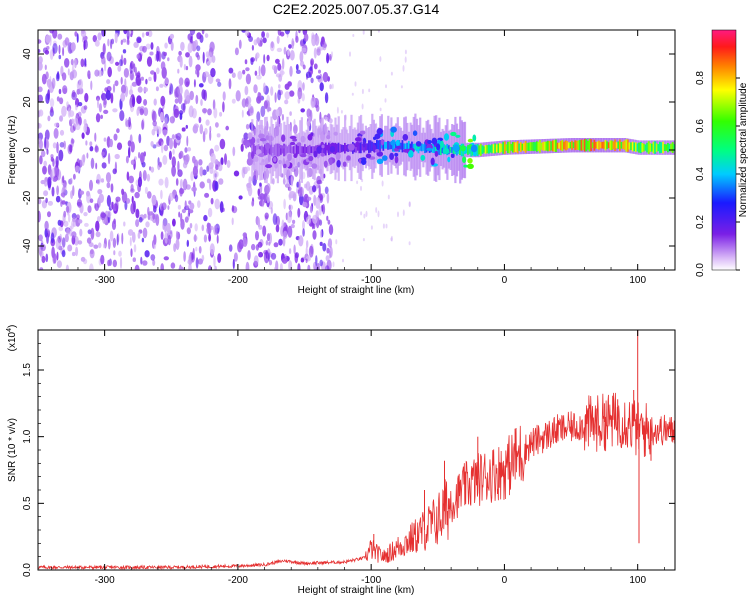 This screenshot has height=600, width=750. I want to click on spectrogram-y-tick-label: 40, so click(27, 54).